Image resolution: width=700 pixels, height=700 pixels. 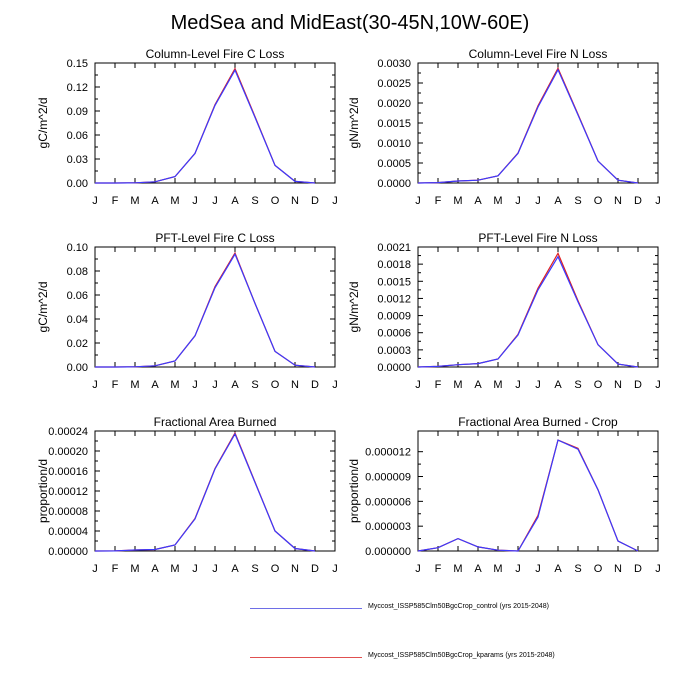 What do you see at coordinates (68, 552) in the screenshot?
I see `y-tick-label: 0.00000` at bounding box center [68, 552].